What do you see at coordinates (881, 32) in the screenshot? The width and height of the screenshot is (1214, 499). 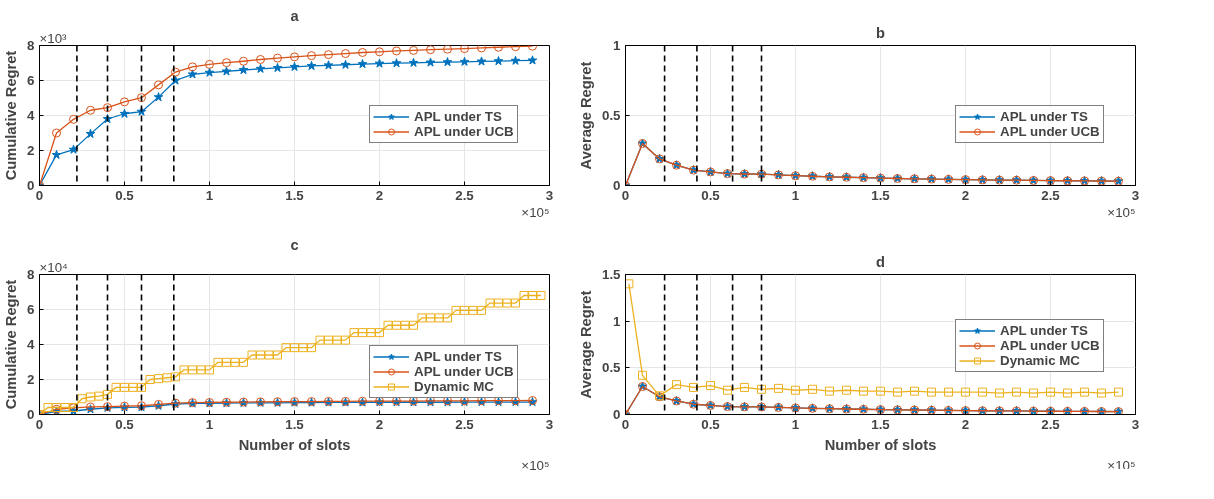 I see `chart-title: b` at bounding box center [881, 32].